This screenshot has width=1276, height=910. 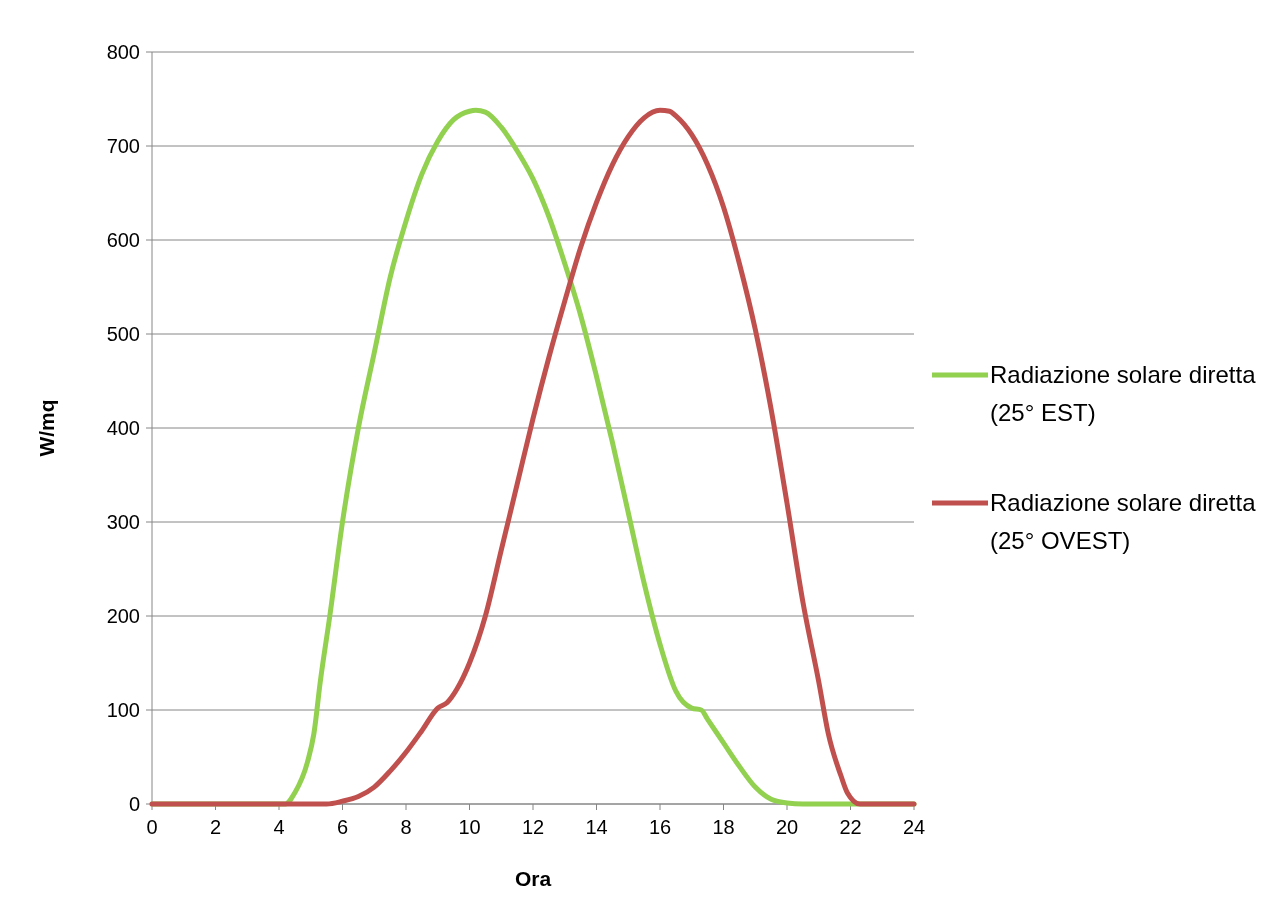 I want to click on y-tick-label: 100, so click(x=123, y=710).